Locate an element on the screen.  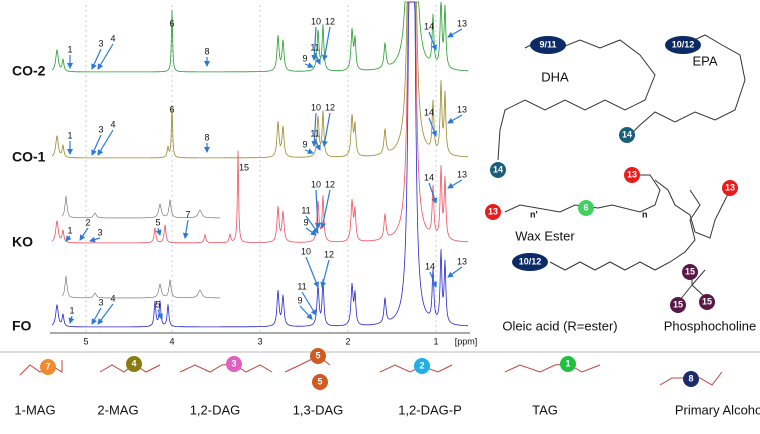
structure-label: 2-MAG is located at coordinates (117, 409).